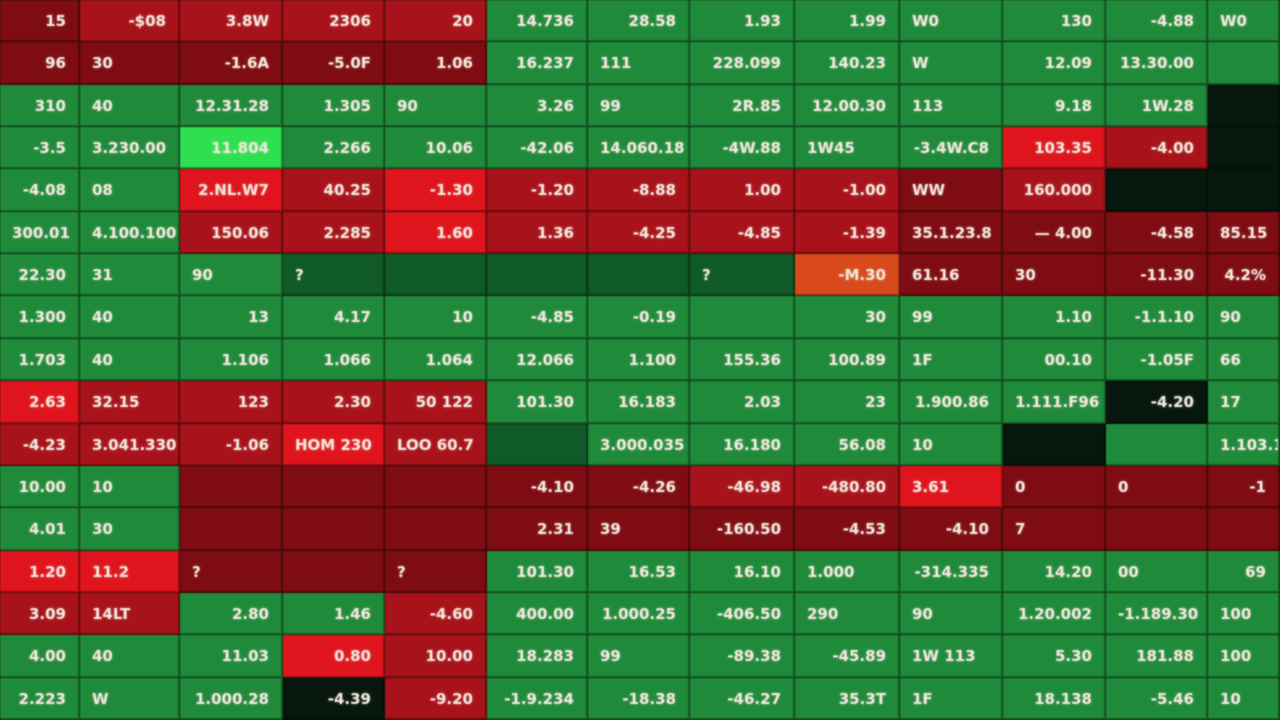  Describe the element at coordinates (951, 487) in the screenshot. I see `heatmap-cell: 3.61` at that location.